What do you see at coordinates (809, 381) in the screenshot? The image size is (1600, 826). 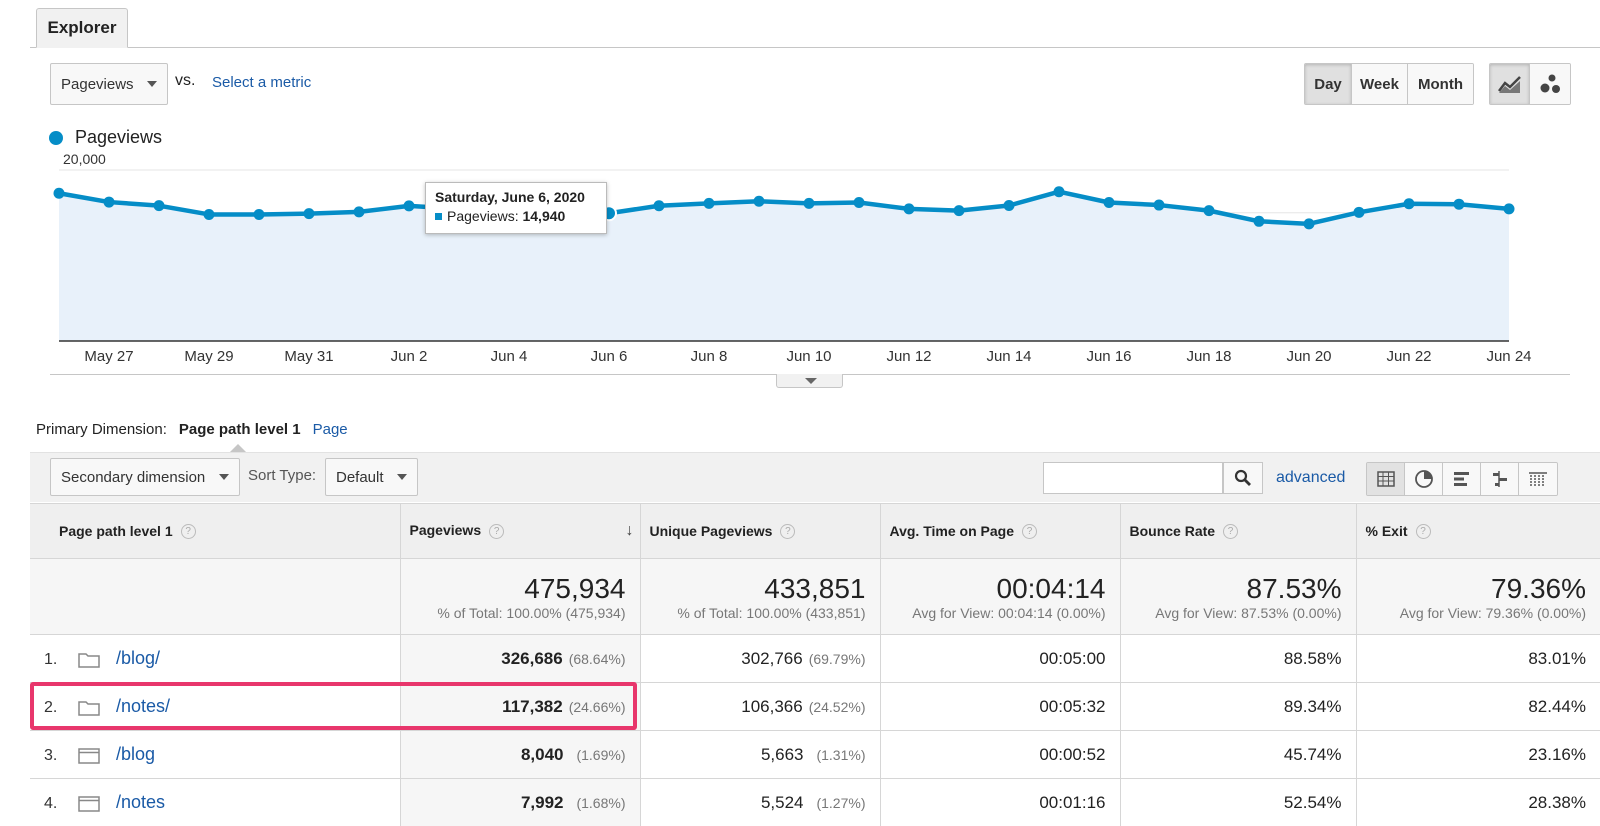 I see `chart-collapse-handle` at bounding box center [809, 381].